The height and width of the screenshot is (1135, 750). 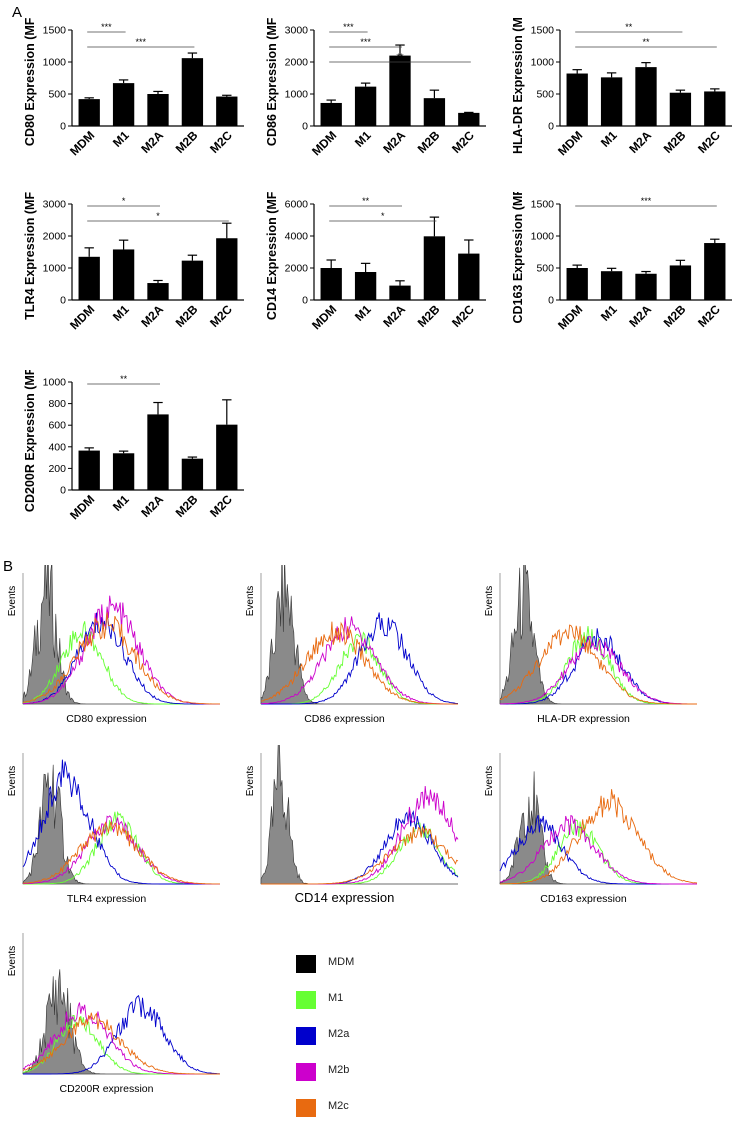 I want to click on y-tick-label: 400, so click(x=57, y=447).